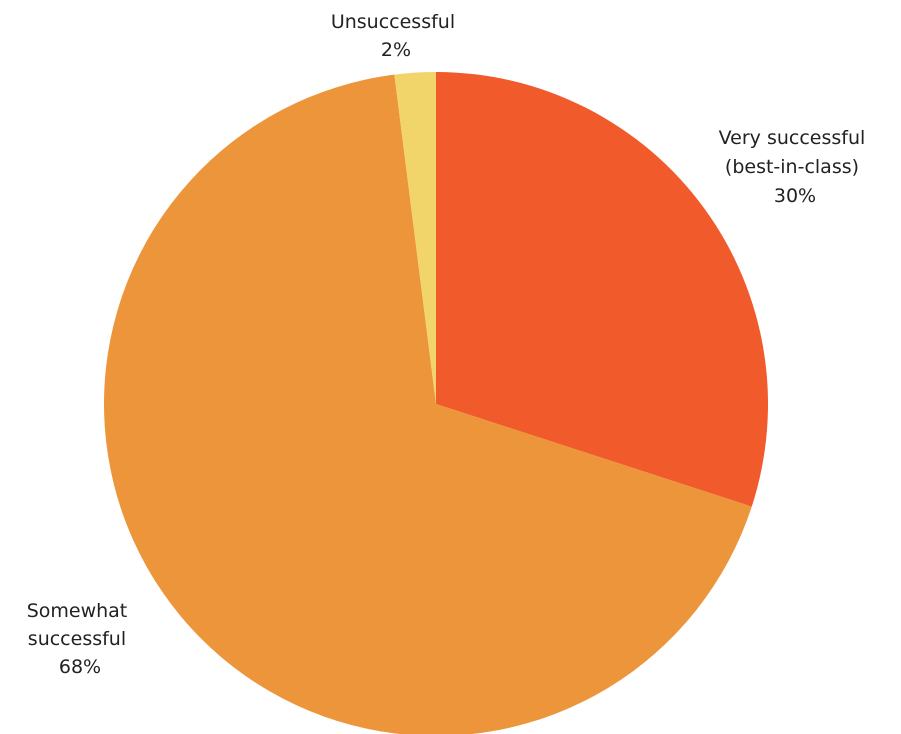  Describe the element at coordinates (80, 667) in the screenshot. I see `slice-value-somewhat-successful: 68%` at that location.